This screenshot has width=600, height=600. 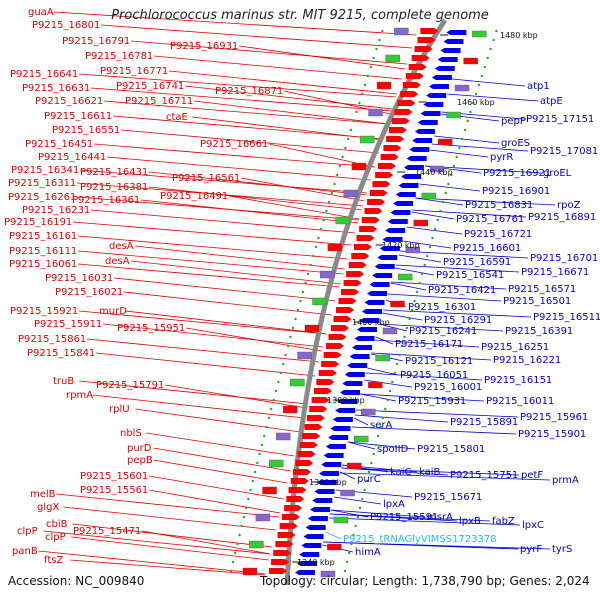 What do you see at coordinates (470, 275) in the screenshot?
I see `gene-label: P9215_16541` at bounding box center [470, 275].